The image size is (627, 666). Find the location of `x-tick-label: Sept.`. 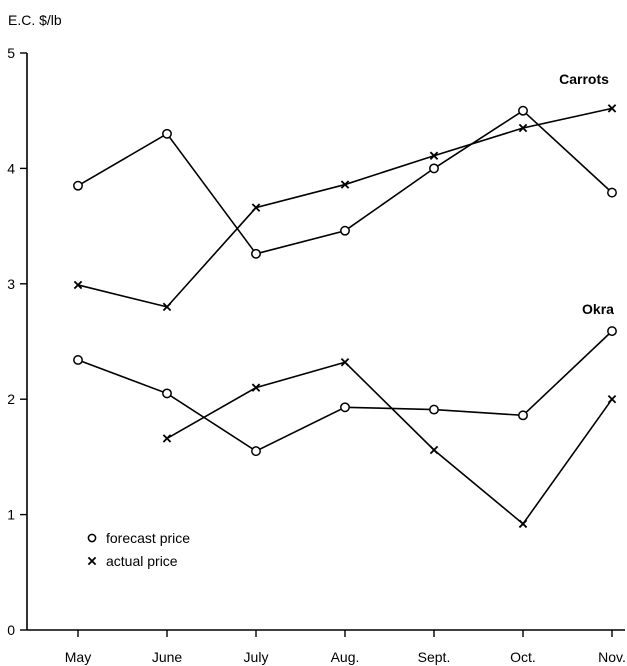

x-tick-label: Sept. is located at coordinates (434, 657).